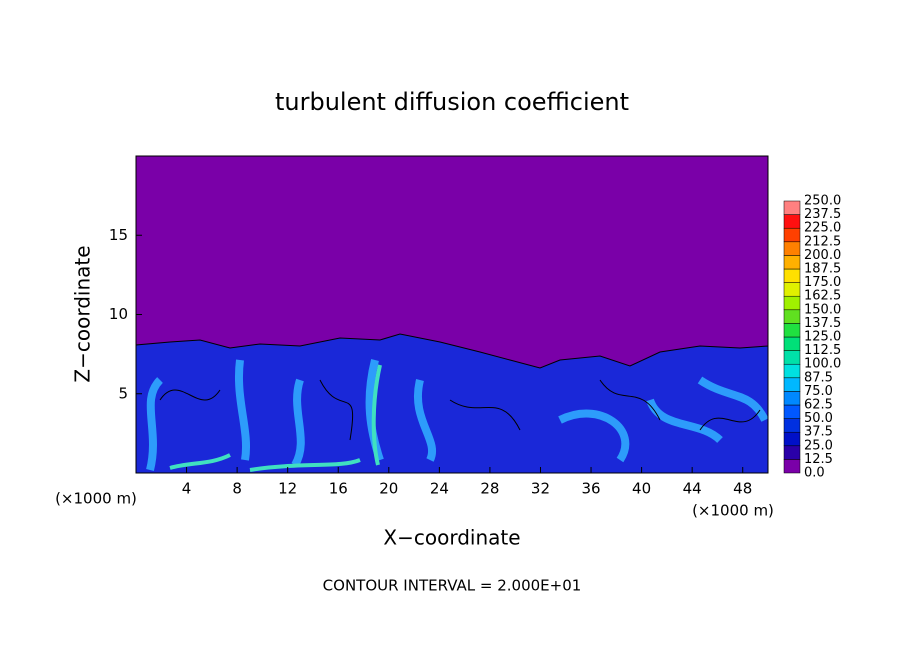 The width and height of the screenshot is (904, 654). What do you see at coordinates (338, 489) in the screenshot?
I see `x-tick-label: 16` at bounding box center [338, 489].